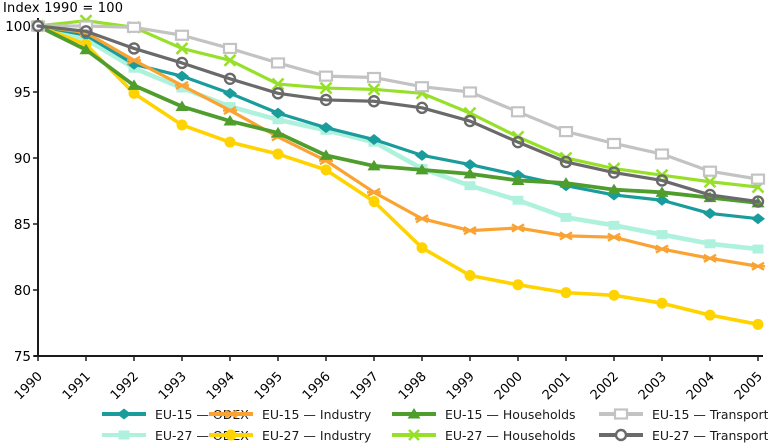  What do you see at coordinates (653, 386) in the screenshot?
I see `x-tick-label: 2003` at bounding box center [653, 386].